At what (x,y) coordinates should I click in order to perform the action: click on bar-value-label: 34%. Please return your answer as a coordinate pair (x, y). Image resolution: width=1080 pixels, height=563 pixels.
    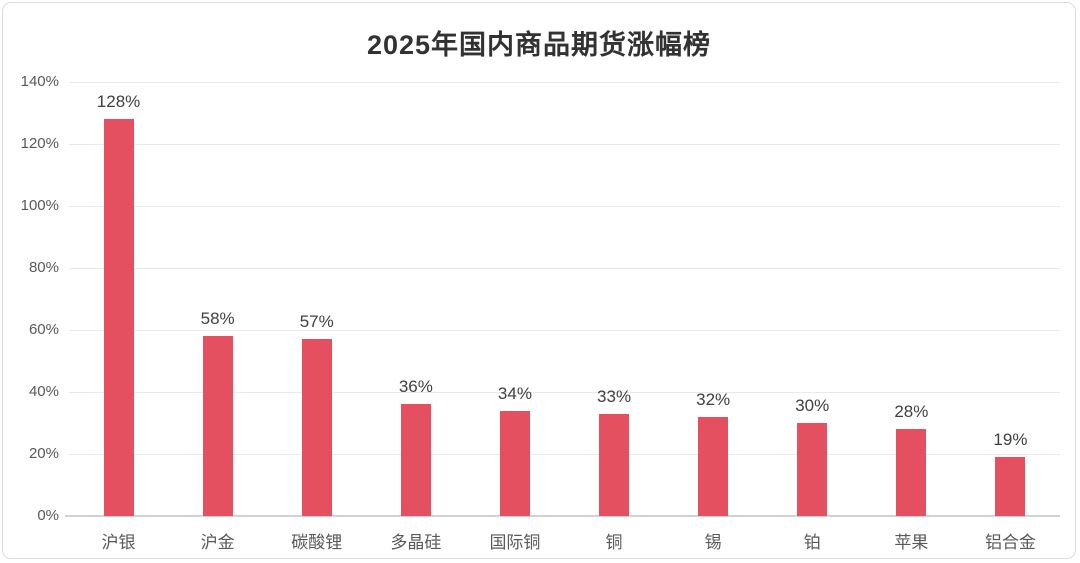
    Looking at the image, I should click on (514, 393).